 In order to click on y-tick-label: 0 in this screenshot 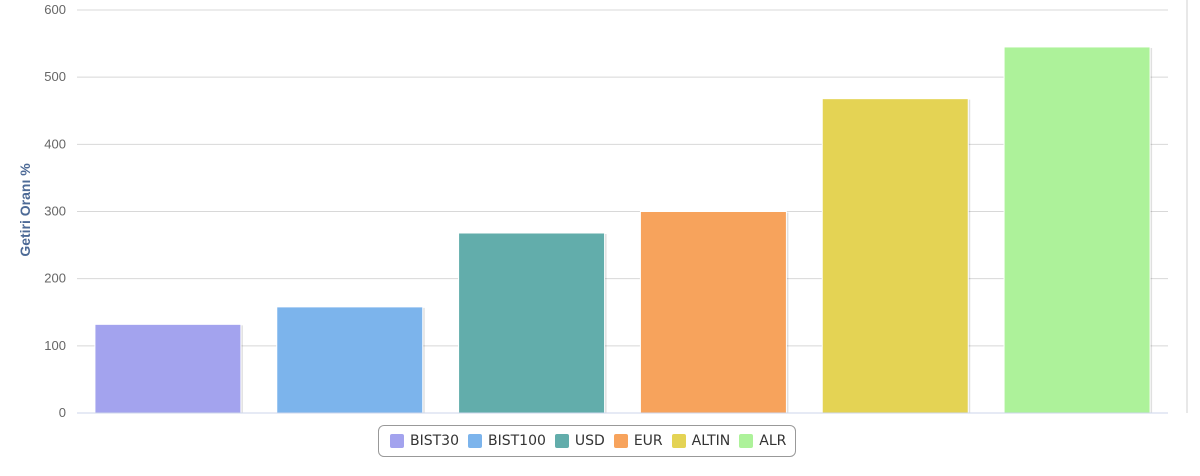, I will do `click(62, 412)`.